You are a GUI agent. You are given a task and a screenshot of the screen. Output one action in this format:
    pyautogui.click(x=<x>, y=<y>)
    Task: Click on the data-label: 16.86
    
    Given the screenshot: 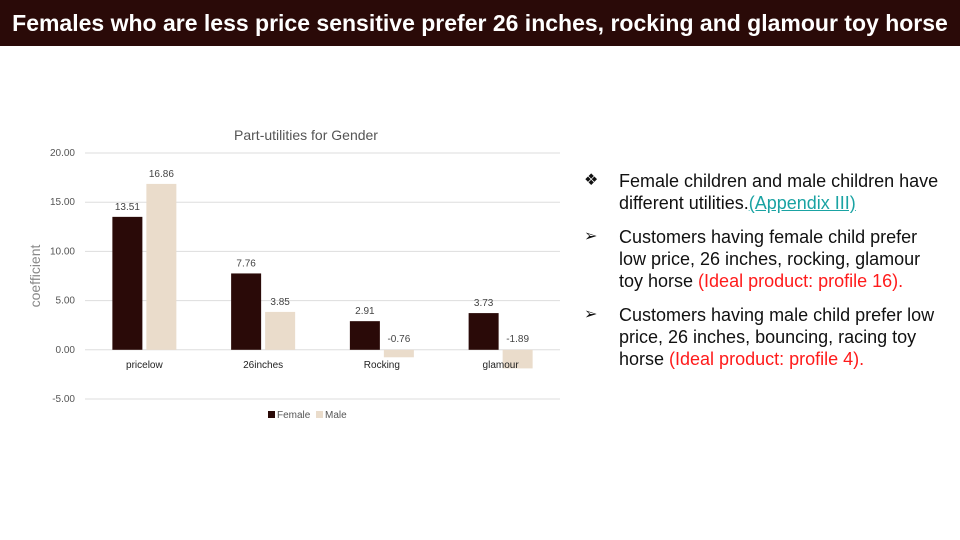 What is the action you would take?
    pyautogui.click(x=161, y=174)
    